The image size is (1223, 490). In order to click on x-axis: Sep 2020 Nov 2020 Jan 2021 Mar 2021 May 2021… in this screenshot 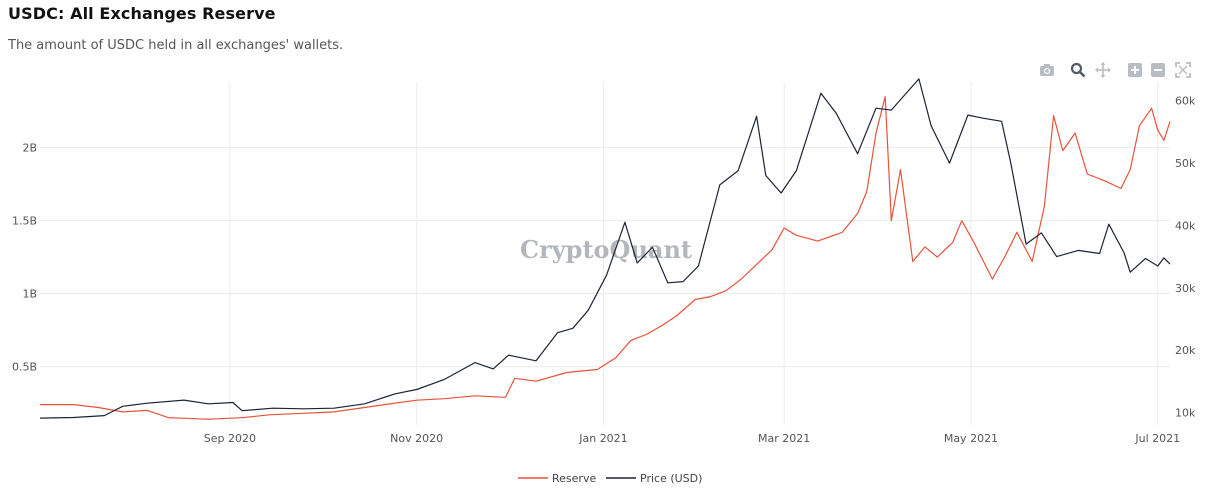, I will do `click(692, 438)`.